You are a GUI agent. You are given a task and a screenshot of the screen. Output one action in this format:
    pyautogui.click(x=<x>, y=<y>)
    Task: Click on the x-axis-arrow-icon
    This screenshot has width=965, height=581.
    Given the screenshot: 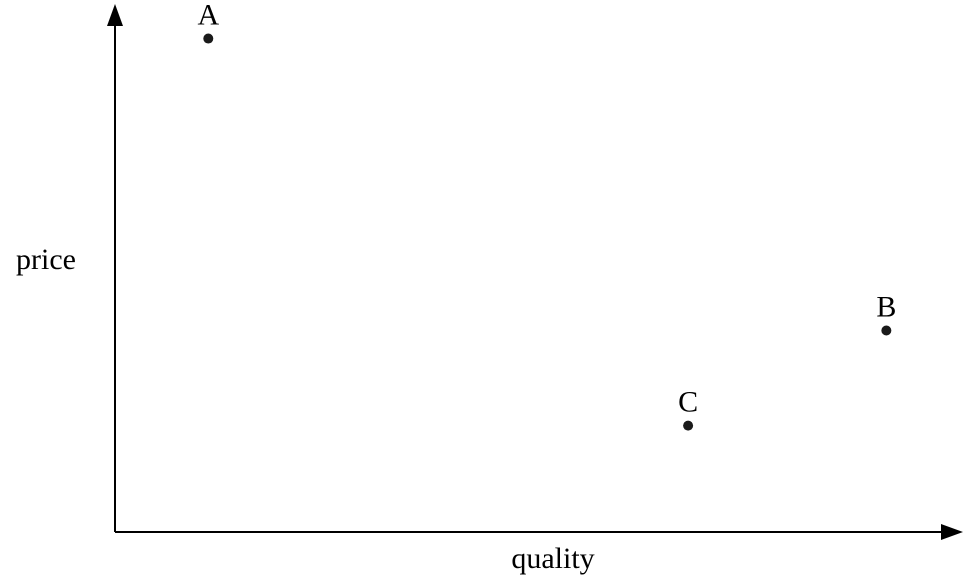 What is the action you would take?
    pyautogui.click(x=952, y=532)
    